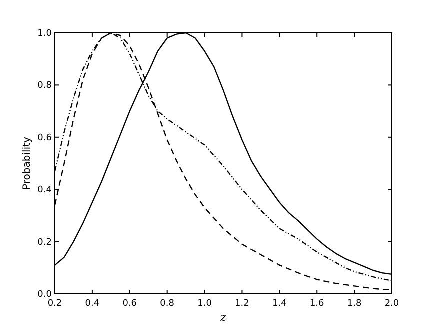 The image size is (436, 327). What do you see at coordinates (45, 295) in the screenshot?
I see `y-tick-label: 0.0` at bounding box center [45, 295].